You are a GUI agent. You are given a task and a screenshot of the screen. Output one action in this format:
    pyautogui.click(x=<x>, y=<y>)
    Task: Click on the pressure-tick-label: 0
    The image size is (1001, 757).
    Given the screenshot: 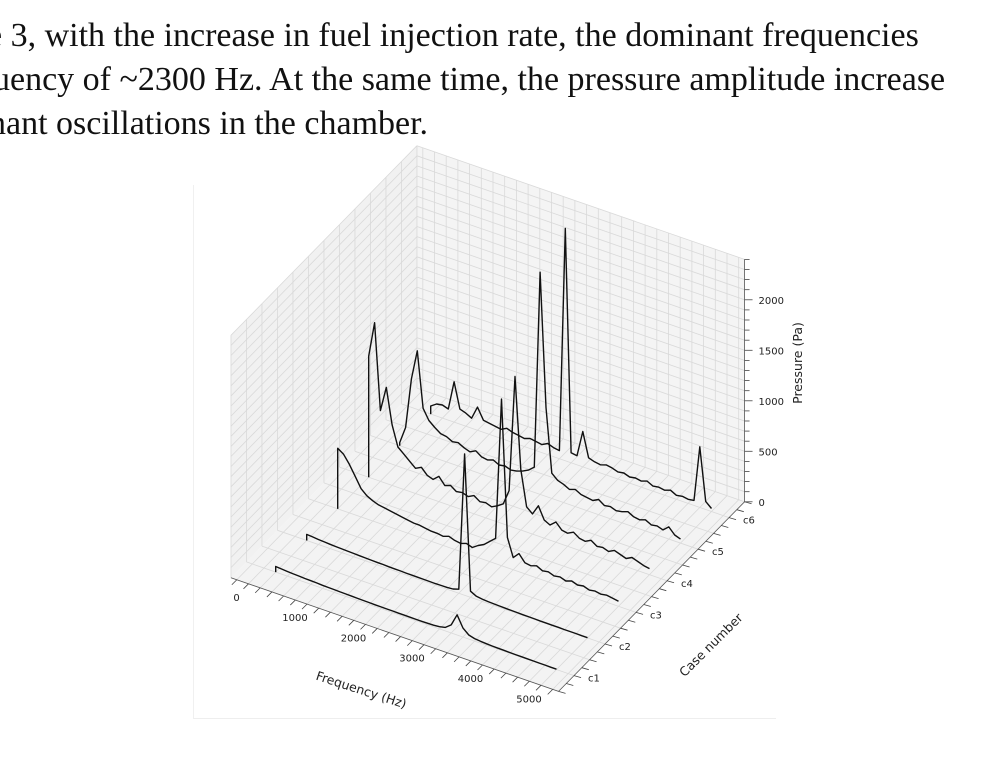 What is the action you would take?
    pyautogui.click(x=762, y=503)
    